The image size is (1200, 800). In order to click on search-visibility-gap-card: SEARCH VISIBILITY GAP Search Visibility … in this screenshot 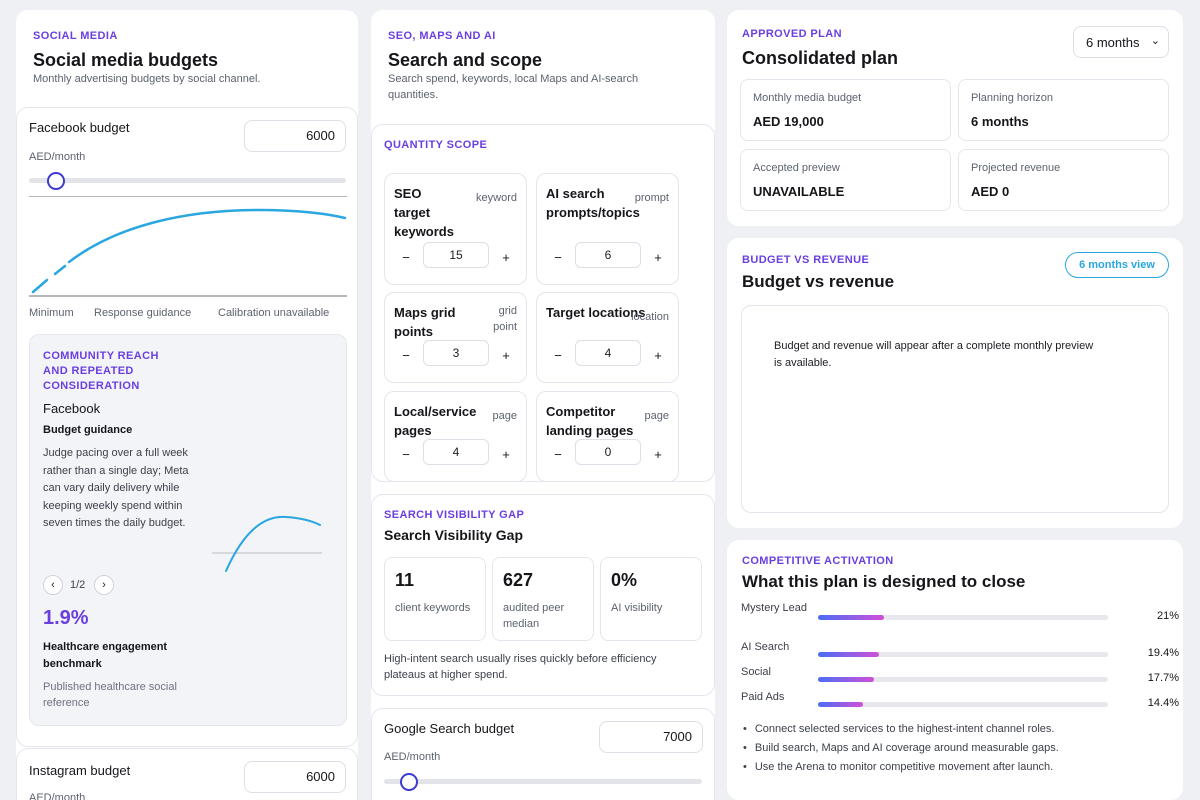, I will do `click(543, 595)`.